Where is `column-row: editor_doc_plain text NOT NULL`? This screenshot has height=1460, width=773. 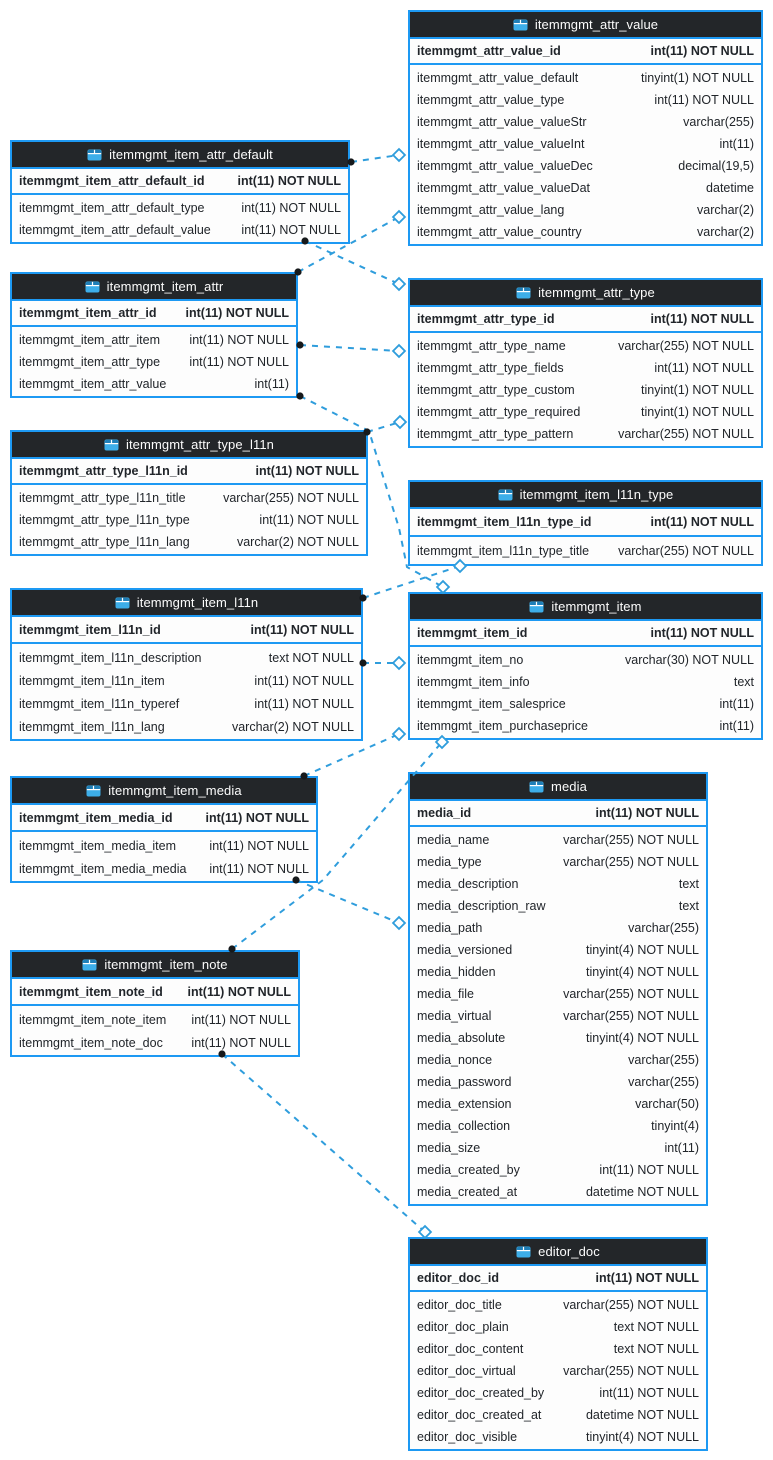 column-row: editor_doc_plain text NOT NULL is located at coordinates (558, 1327).